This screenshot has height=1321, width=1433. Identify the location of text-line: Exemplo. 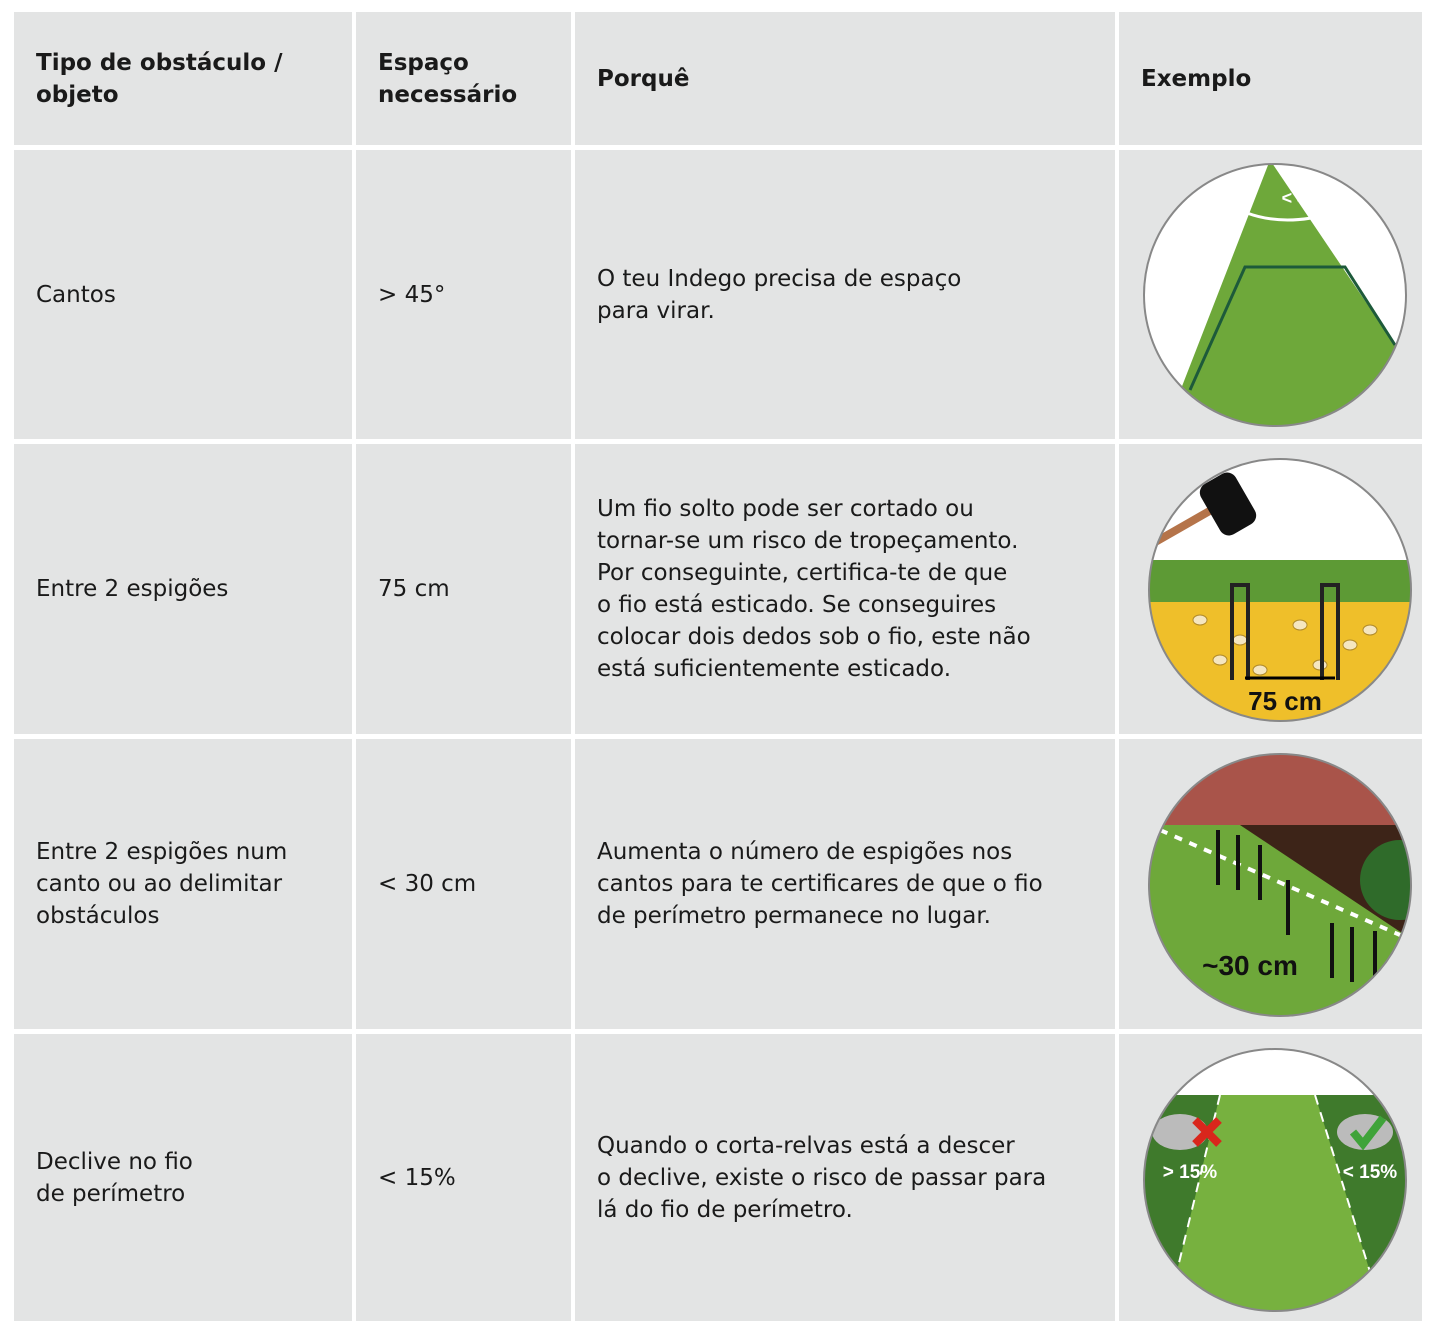
(1196, 78).